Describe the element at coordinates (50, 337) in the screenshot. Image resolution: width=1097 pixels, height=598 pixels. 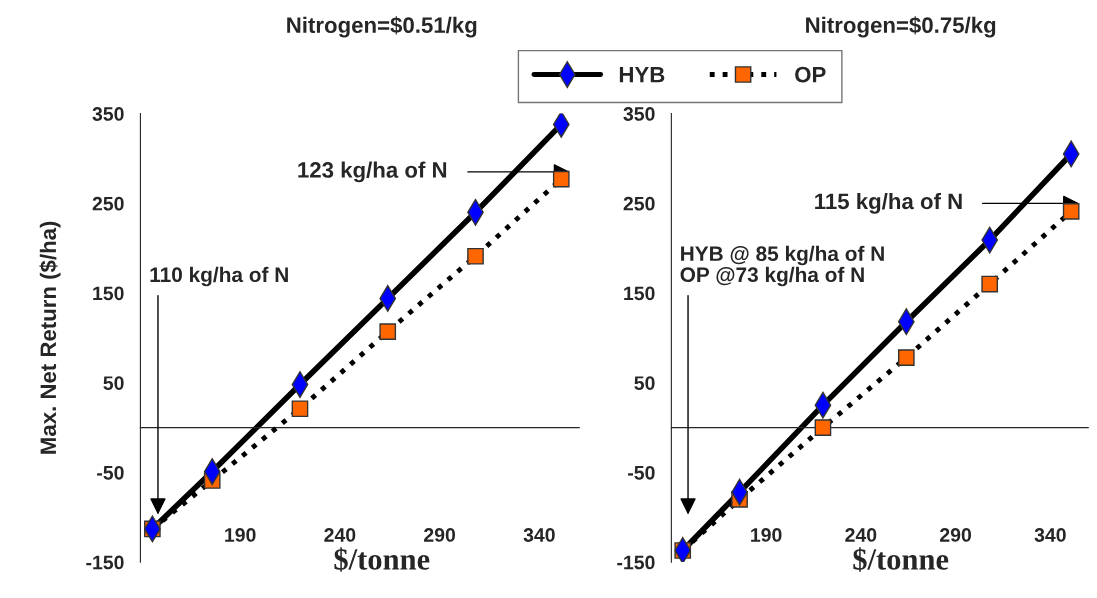
I see `y-axis-title: Max. Net Return ($/ha)` at that location.